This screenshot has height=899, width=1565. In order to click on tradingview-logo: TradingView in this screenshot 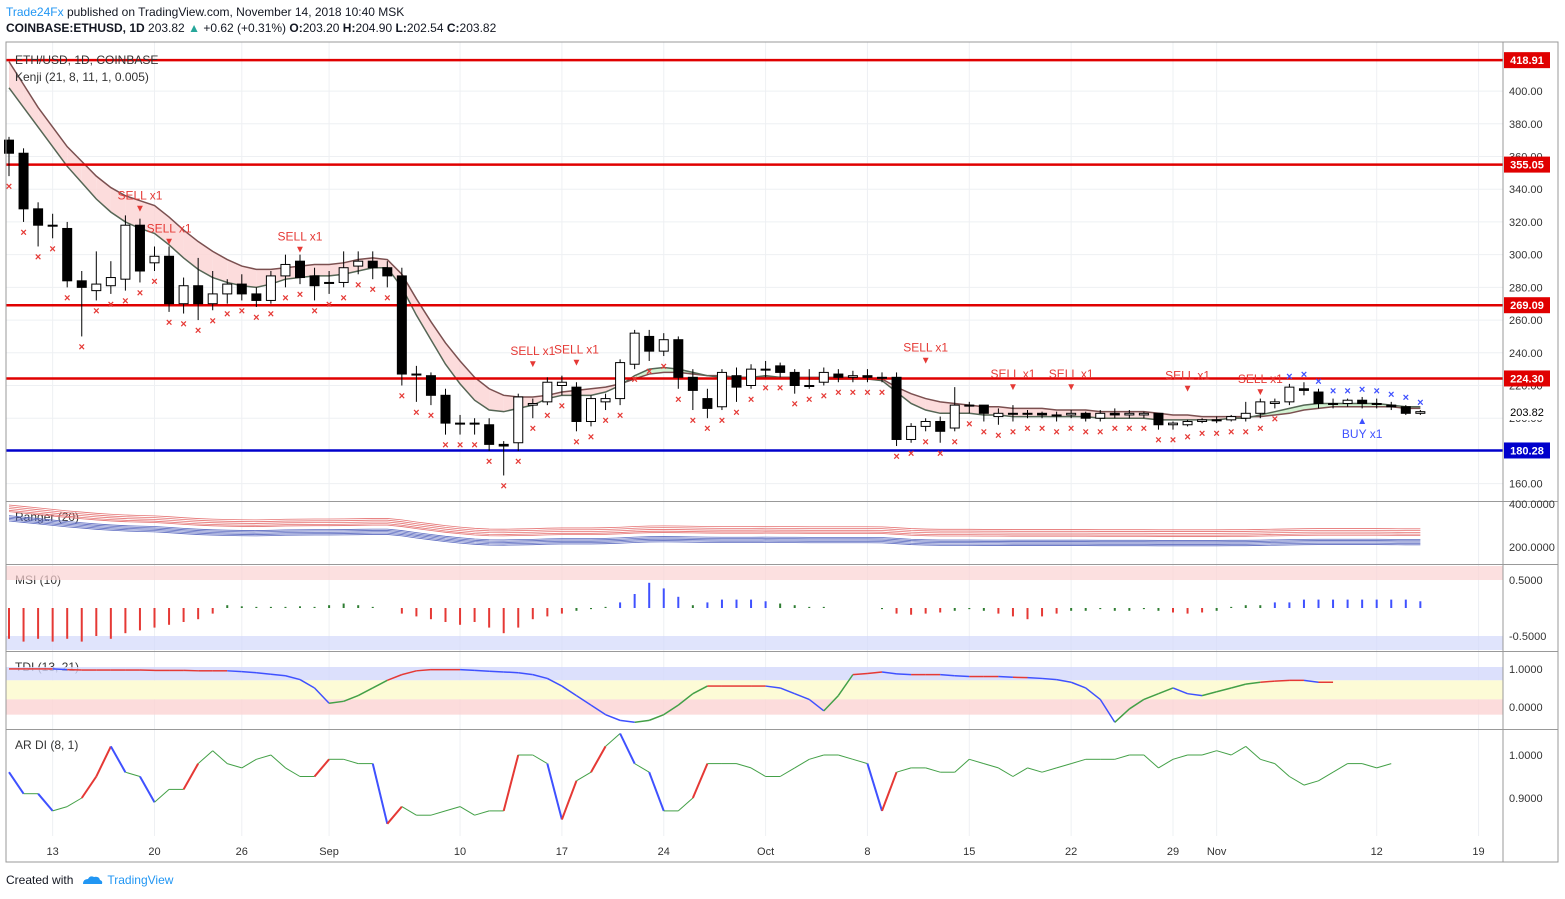, I will do `click(127, 880)`.